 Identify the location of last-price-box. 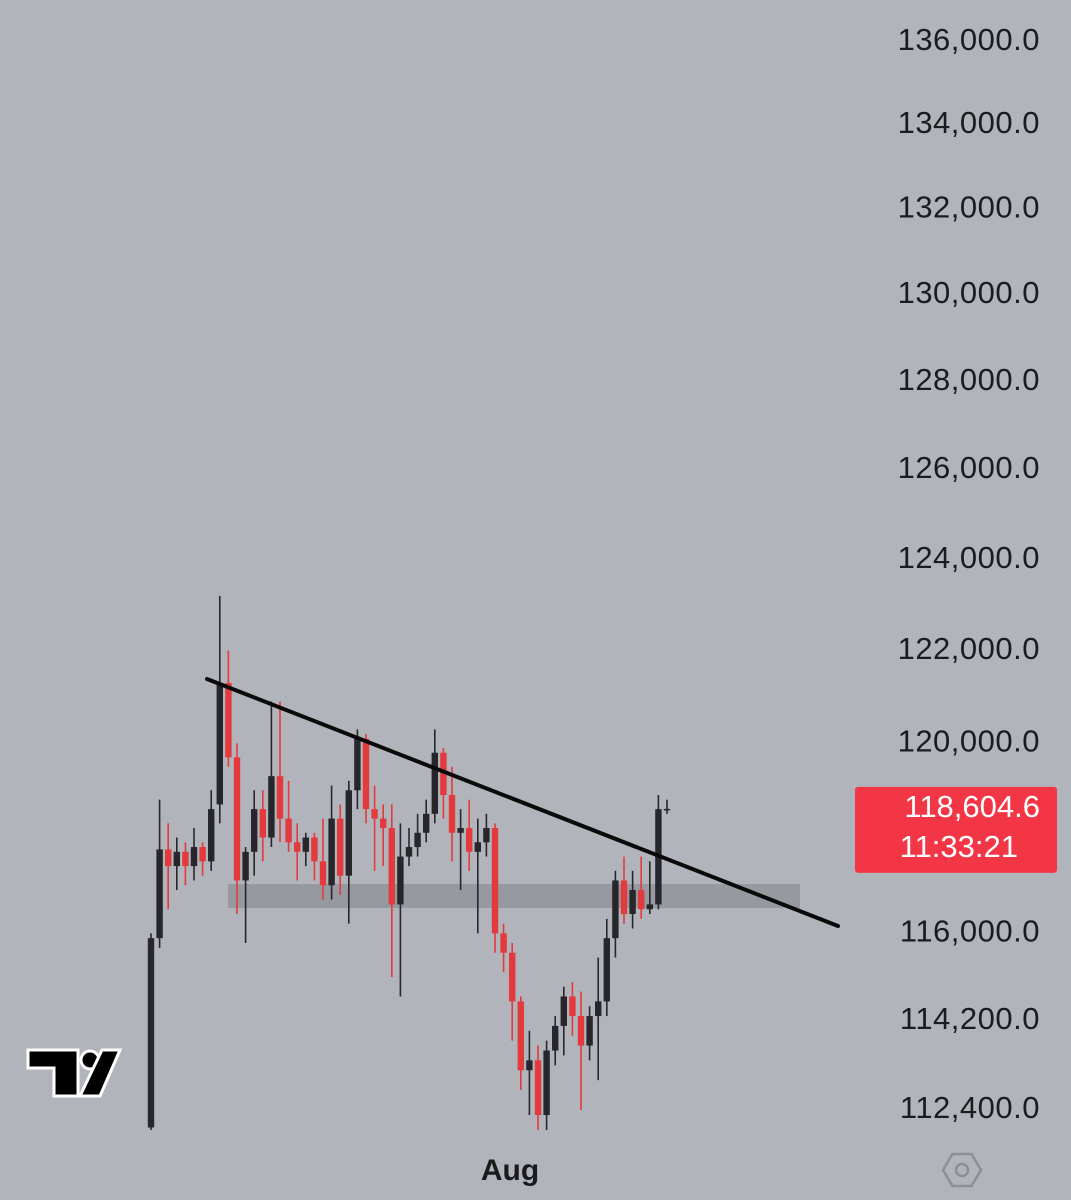
(956, 829).